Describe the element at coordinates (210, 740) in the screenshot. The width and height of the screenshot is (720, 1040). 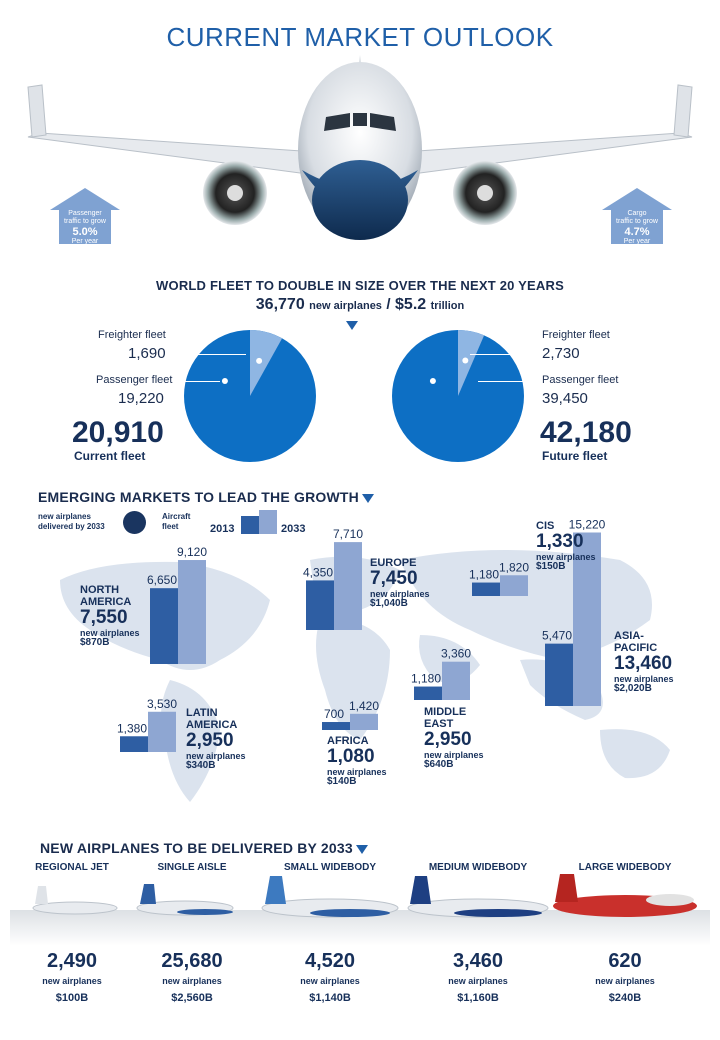
I see `region-new: 2,950` at that location.